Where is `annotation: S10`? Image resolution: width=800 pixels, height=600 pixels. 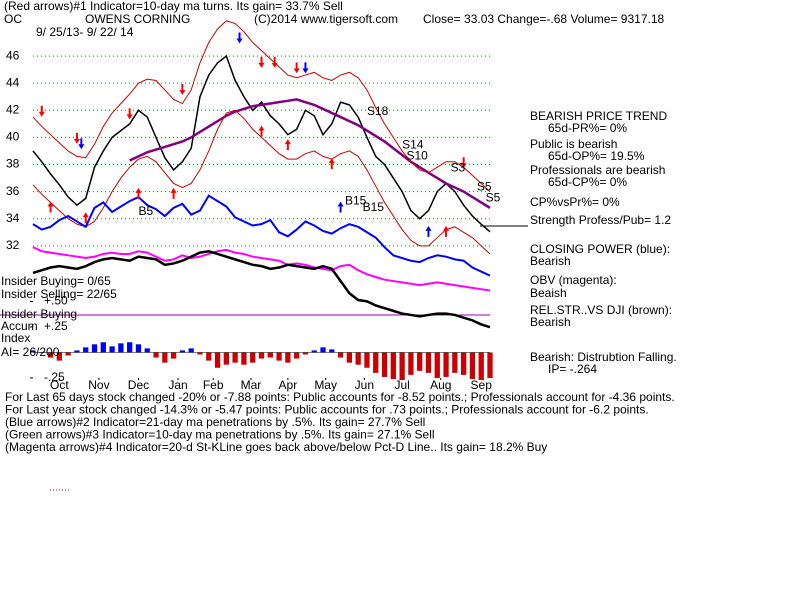
annotation: S10 is located at coordinates (418, 156).